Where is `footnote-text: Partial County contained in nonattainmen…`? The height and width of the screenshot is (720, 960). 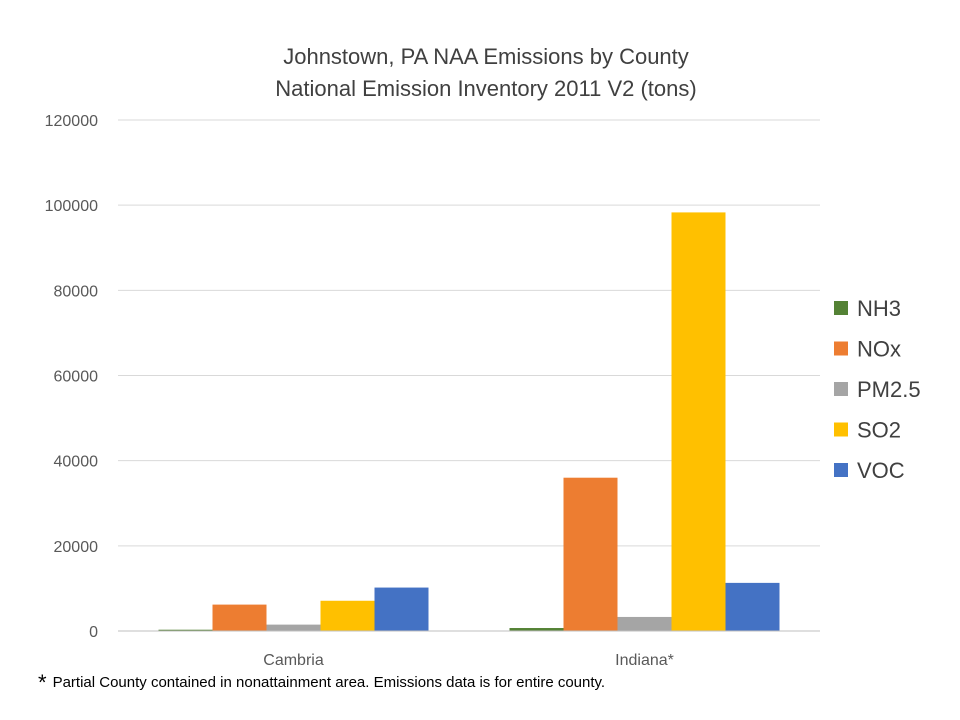 footnote-text: Partial County contained in nonattainmen… is located at coordinates (329, 682).